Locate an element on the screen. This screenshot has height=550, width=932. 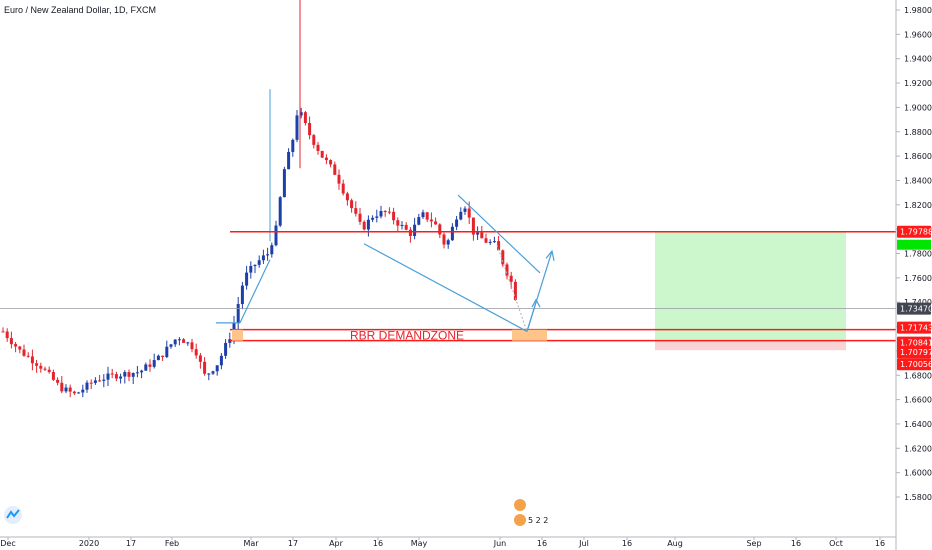
y-tick-label: 1.82000 is located at coordinates (918, 205).